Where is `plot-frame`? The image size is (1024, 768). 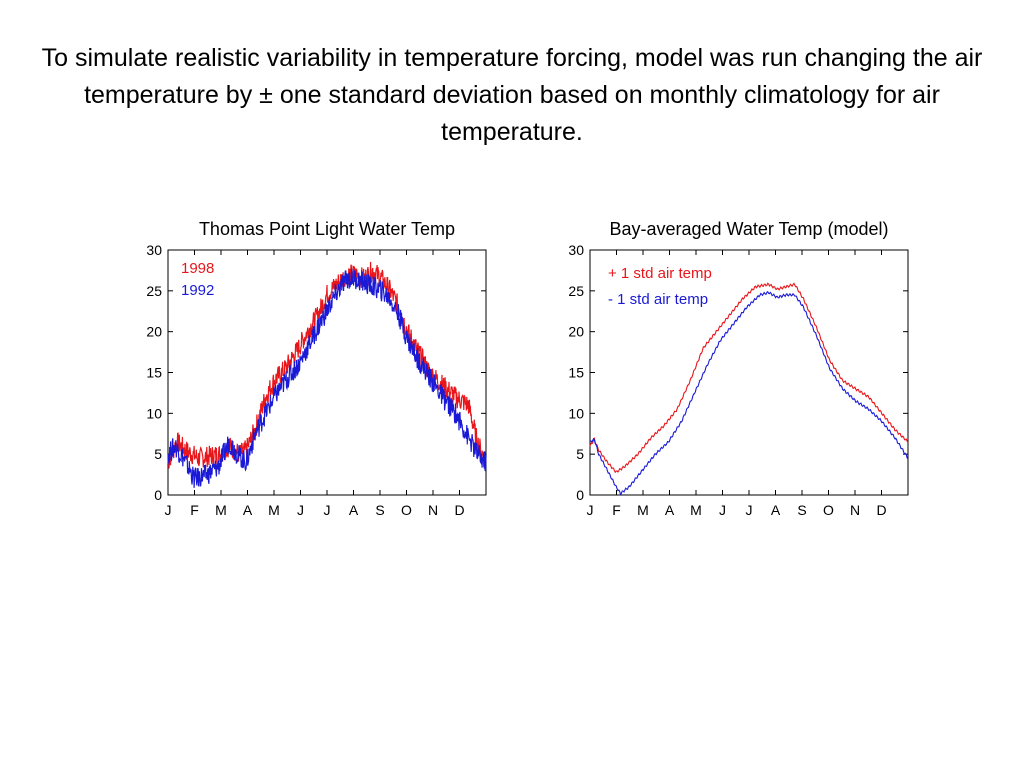 plot-frame is located at coordinates (749, 372).